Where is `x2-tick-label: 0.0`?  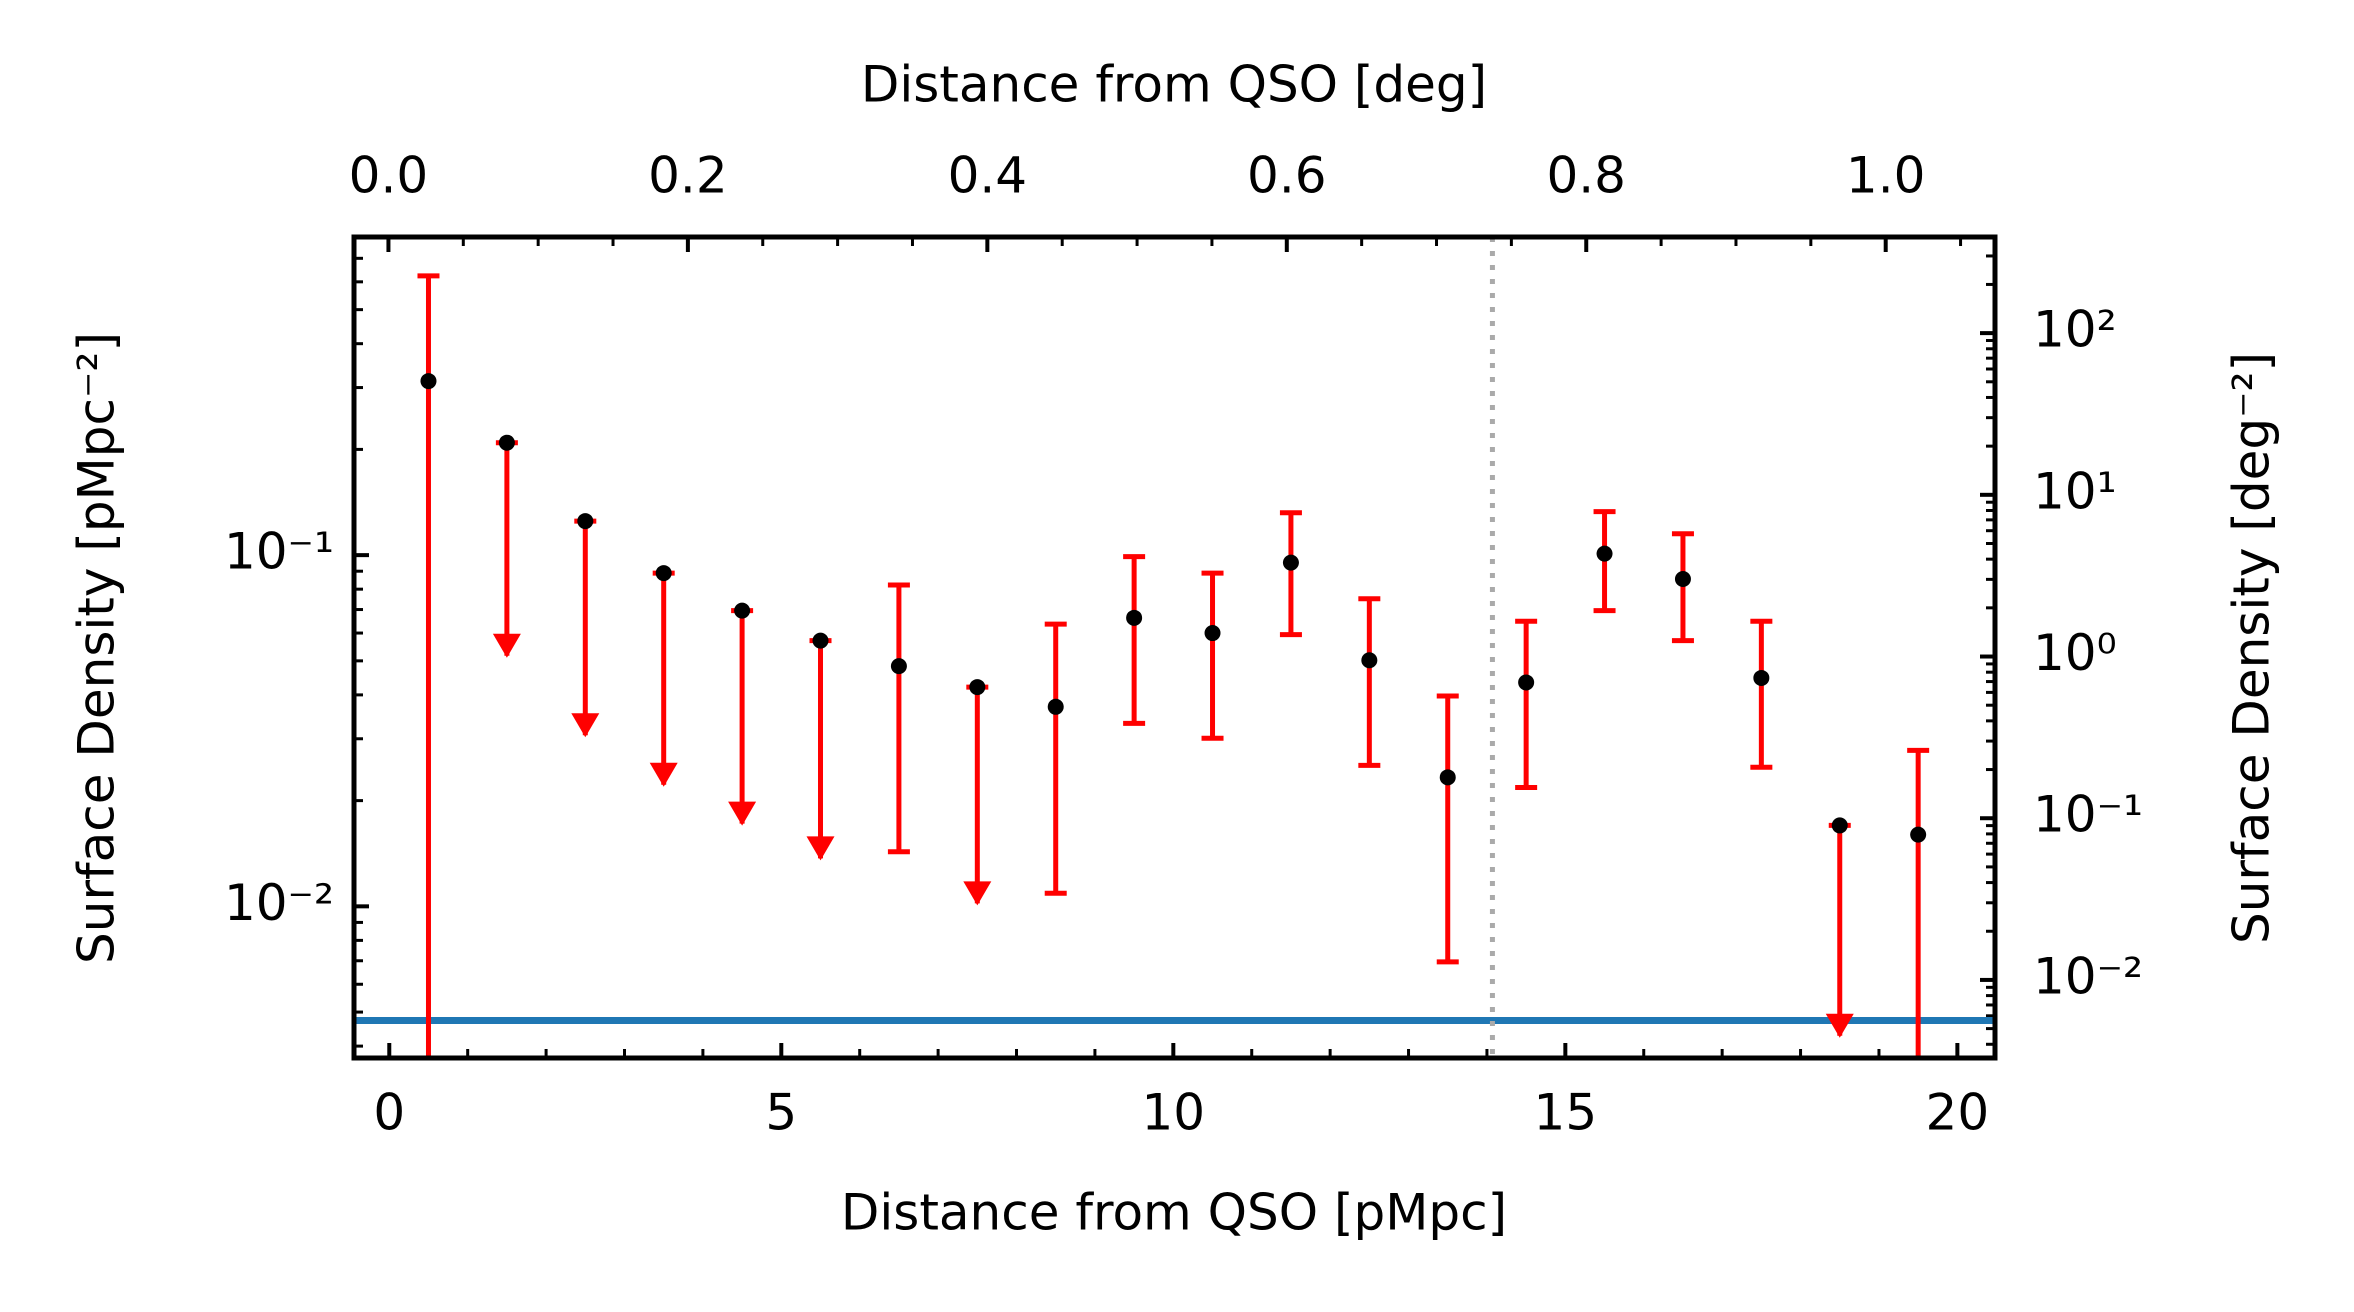 x2-tick-label: 0.0 is located at coordinates (389, 176).